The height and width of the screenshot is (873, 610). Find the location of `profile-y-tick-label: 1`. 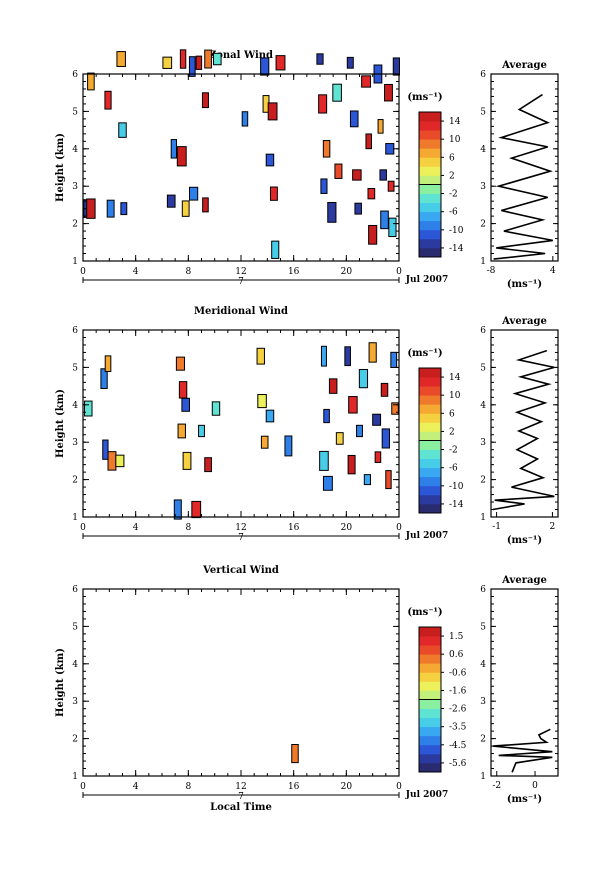

profile-y-tick-label: 1 is located at coordinates (483, 262).